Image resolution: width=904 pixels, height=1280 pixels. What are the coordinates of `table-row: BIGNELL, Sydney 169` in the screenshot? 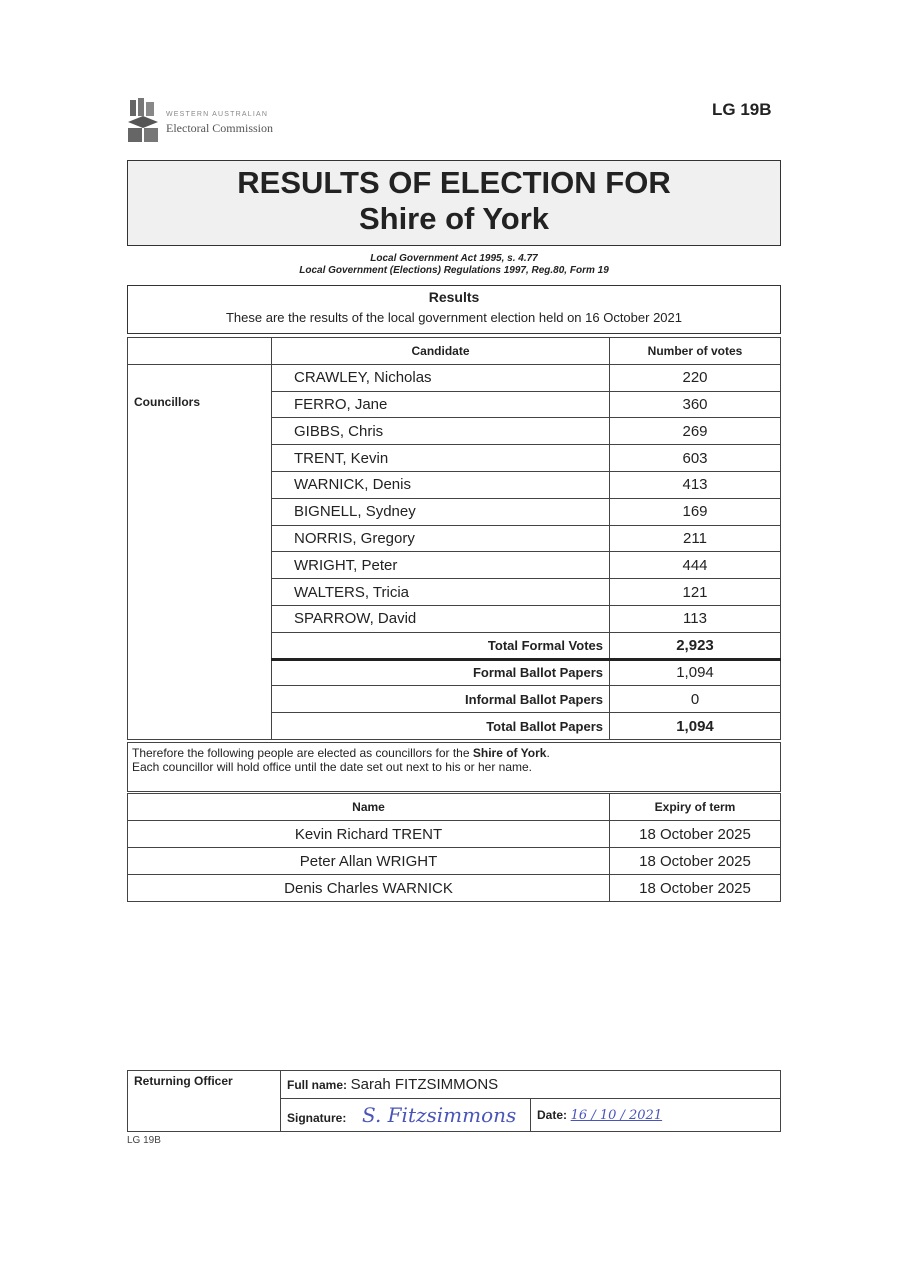 It's located at (454, 511).